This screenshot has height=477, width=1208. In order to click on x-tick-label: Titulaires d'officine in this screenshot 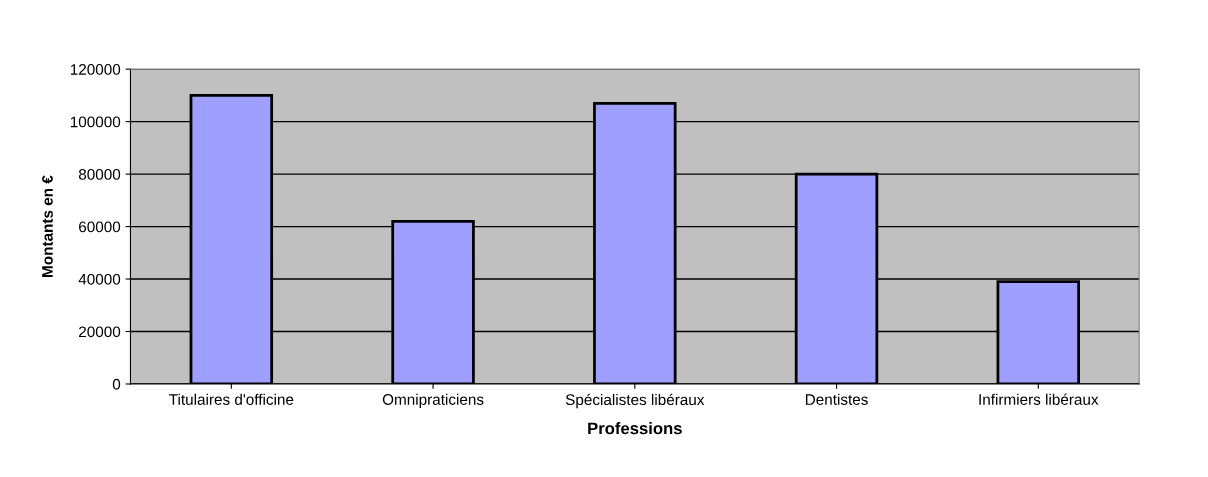, I will do `click(231, 399)`.